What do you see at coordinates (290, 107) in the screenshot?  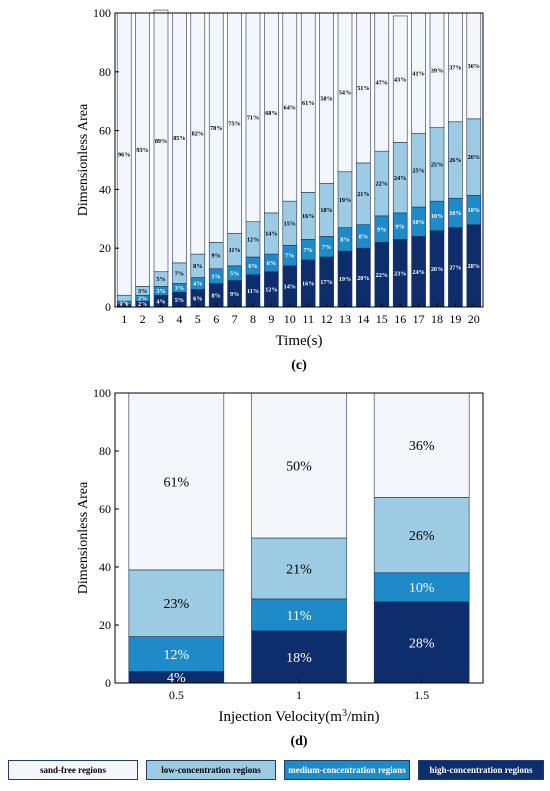 I see `data-label: 64%` at bounding box center [290, 107].